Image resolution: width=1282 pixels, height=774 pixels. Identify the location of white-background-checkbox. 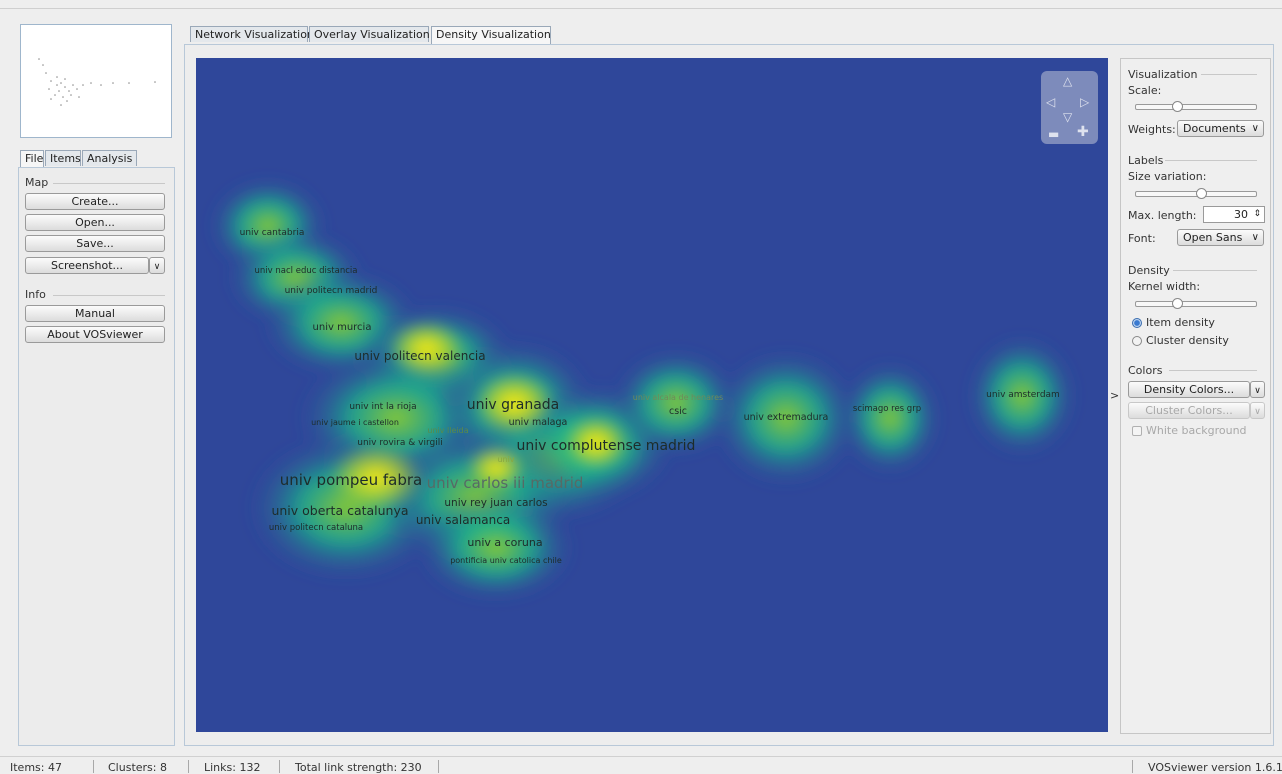
(1137, 431).